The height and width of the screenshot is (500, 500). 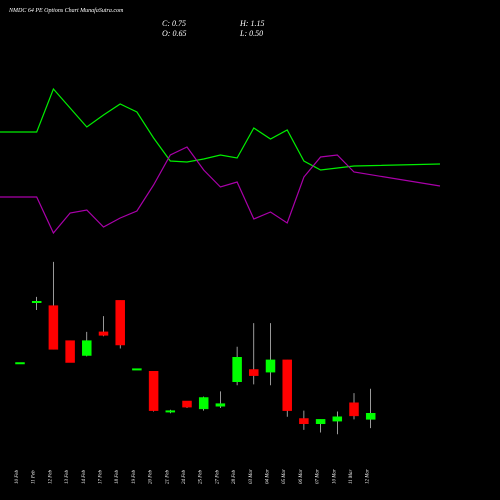 I want to click on date-label: 04 Mar, so click(x=268, y=476).